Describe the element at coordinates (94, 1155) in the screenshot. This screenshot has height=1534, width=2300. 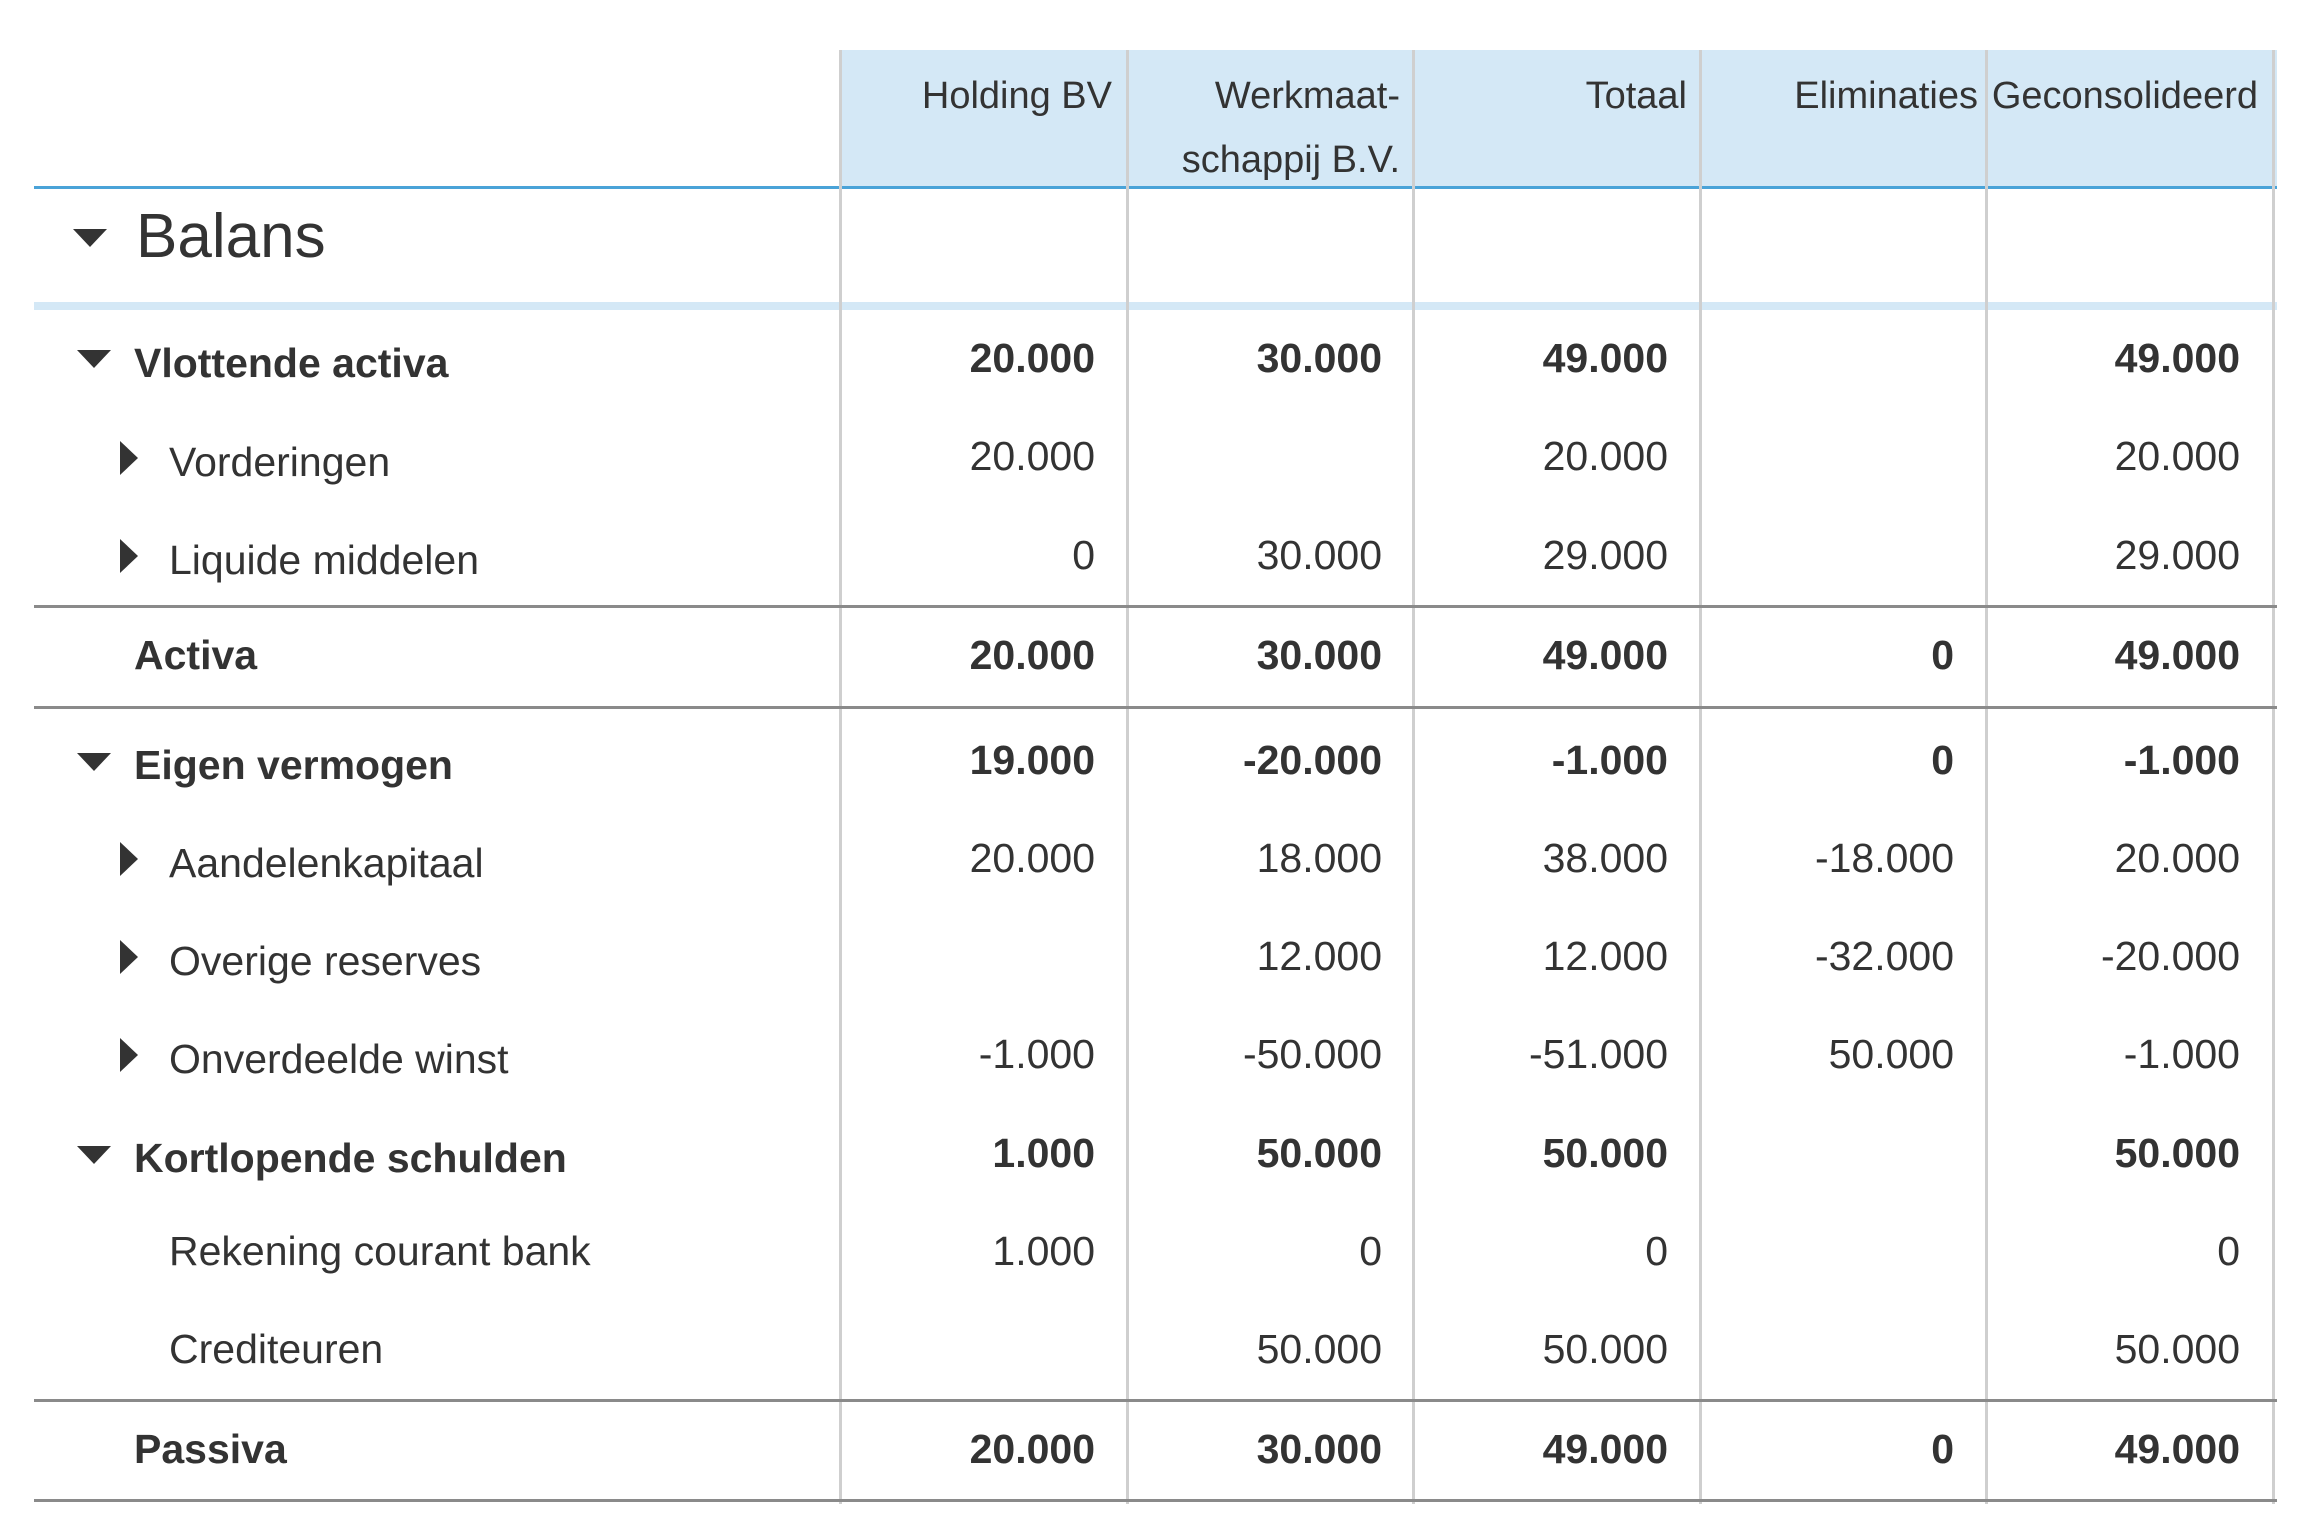
I see `kortlopende-schulden-collapse-icon` at that location.